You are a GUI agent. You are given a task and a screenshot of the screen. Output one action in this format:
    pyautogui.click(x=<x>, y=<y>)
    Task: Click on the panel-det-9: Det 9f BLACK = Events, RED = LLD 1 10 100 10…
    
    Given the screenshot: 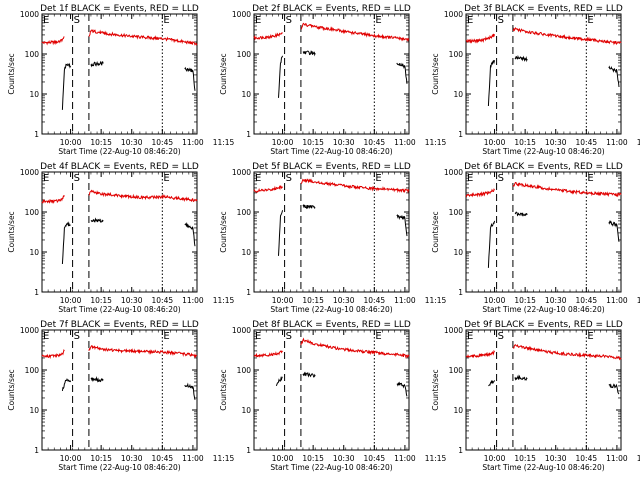 What is the action you would take?
    pyautogui.click(x=535, y=396)
    